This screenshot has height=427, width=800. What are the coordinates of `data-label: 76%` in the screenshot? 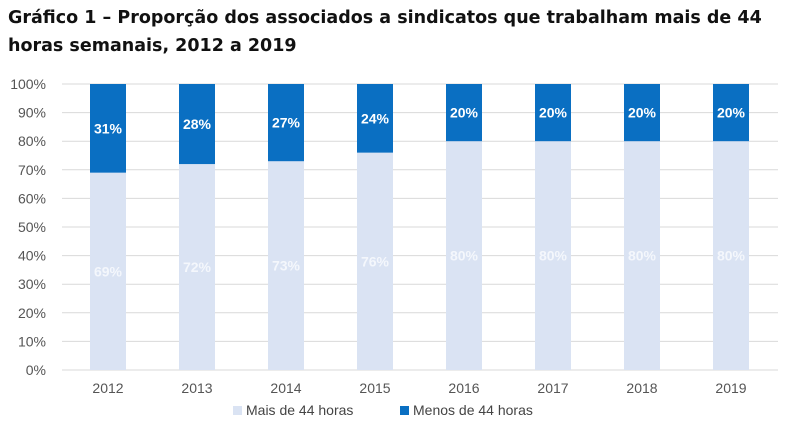 It's located at (375, 261).